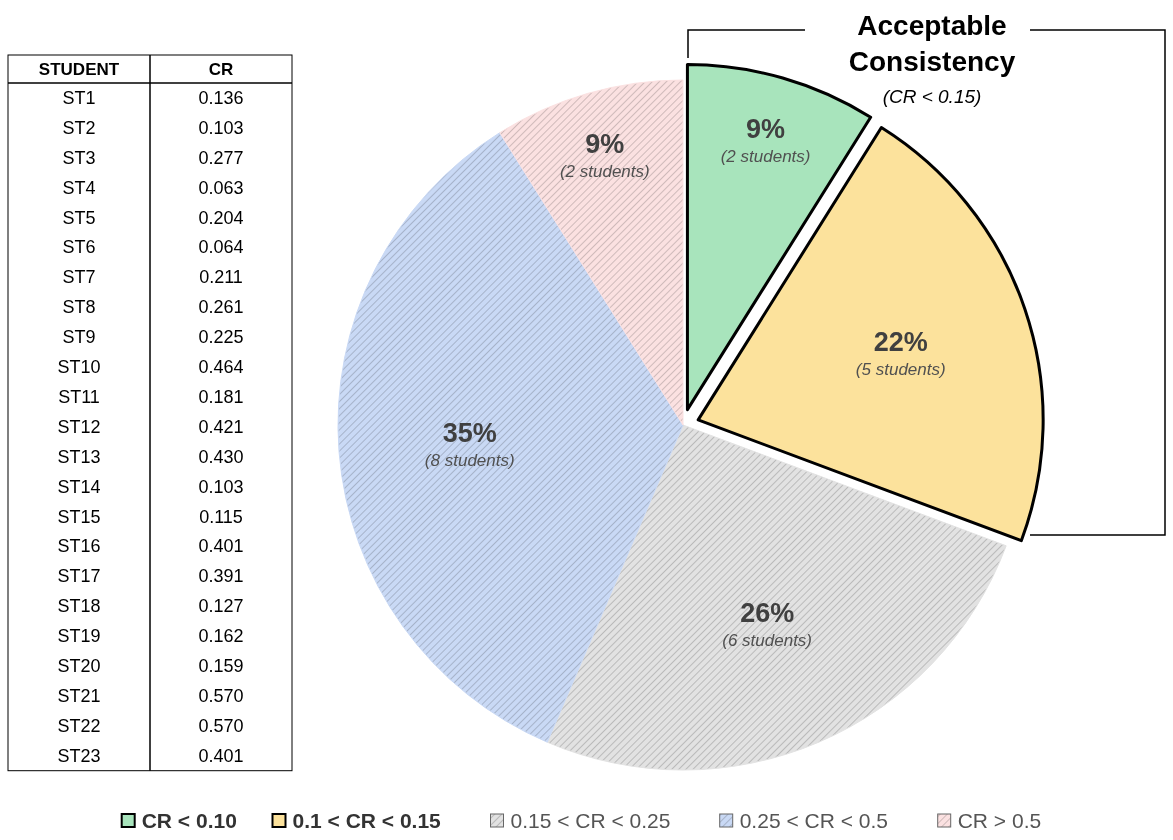 Image resolution: width=1173 pixels, height=840 pixels. What do you see at coordinates (221, 636) in the screenshot?
I see `data-label: 0.162` at bounding box center [221, 636].